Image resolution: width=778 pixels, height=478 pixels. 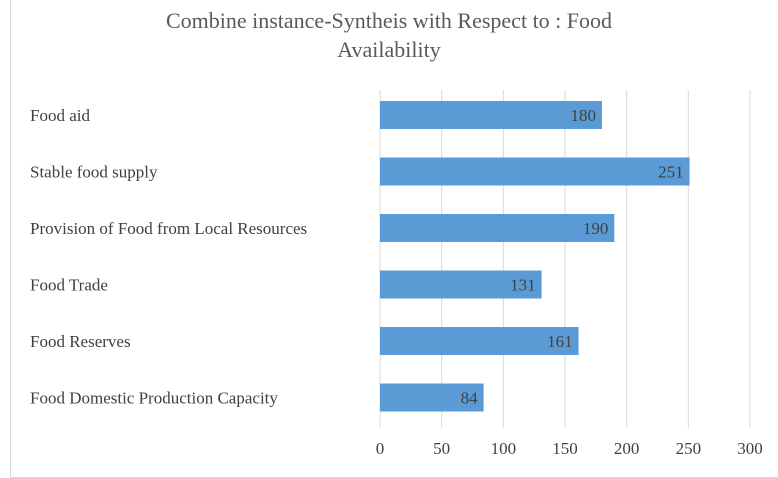 I want to click on x-tick-label: 50, so click(x=441, y=448).